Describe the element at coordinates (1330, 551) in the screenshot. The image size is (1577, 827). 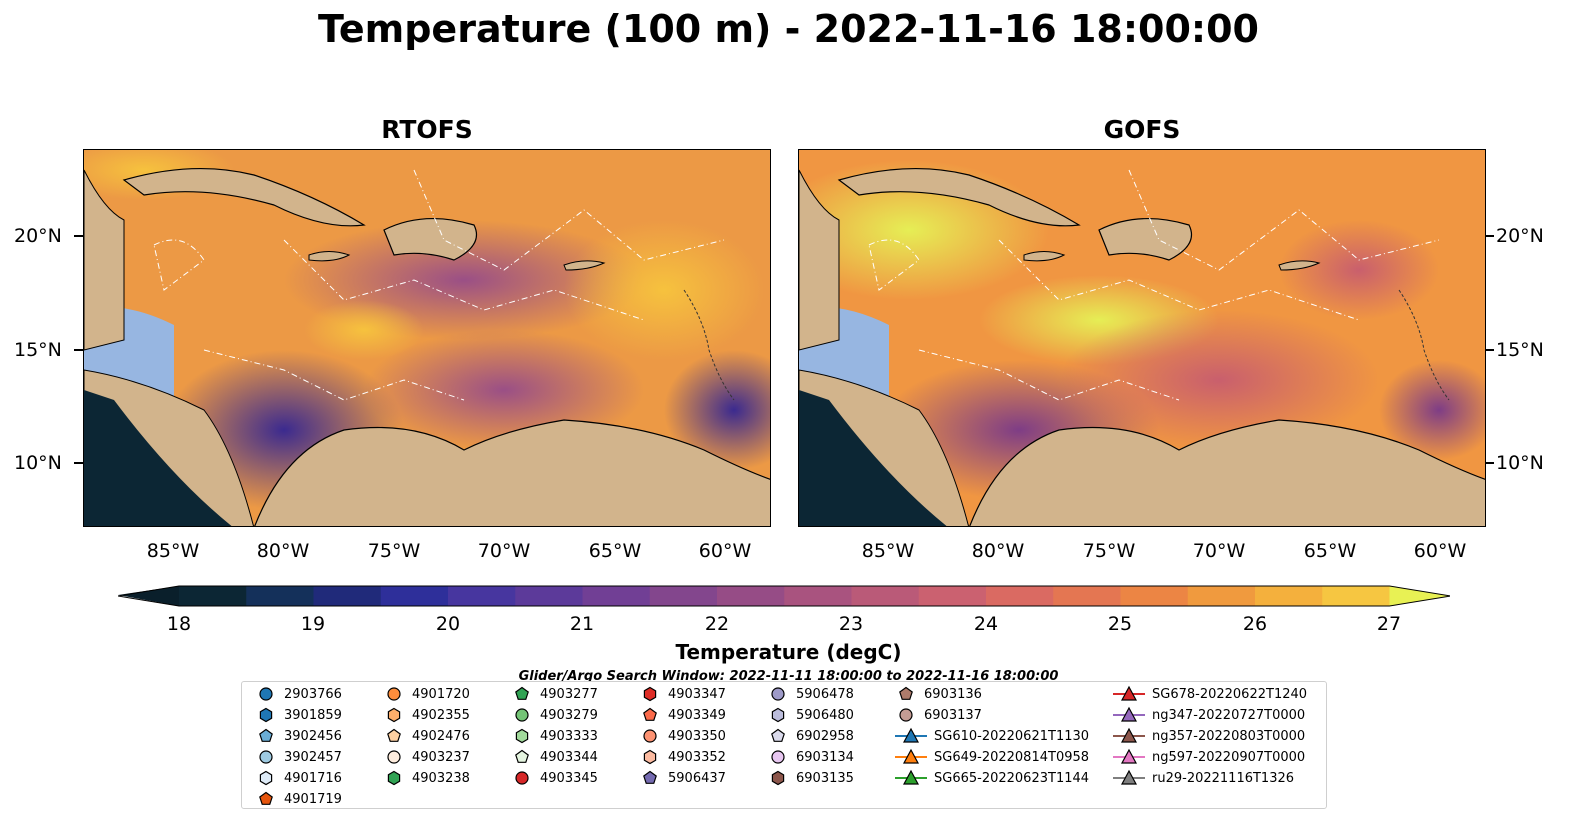
I see `gofs-xtick: 65°W` at that location.